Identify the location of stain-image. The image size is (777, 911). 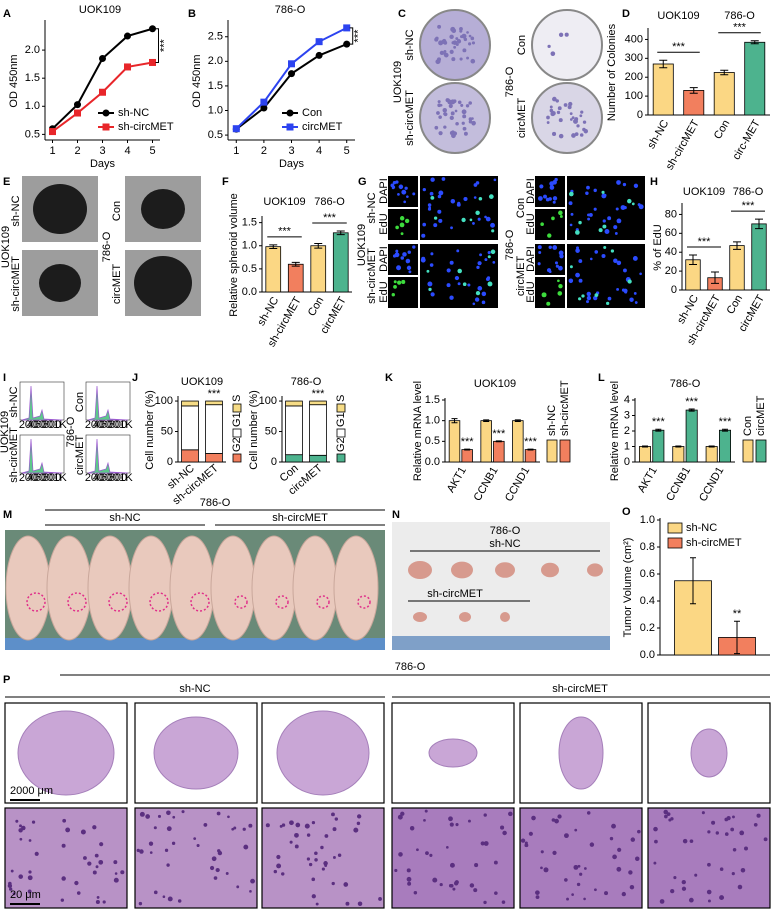
(550, 191).